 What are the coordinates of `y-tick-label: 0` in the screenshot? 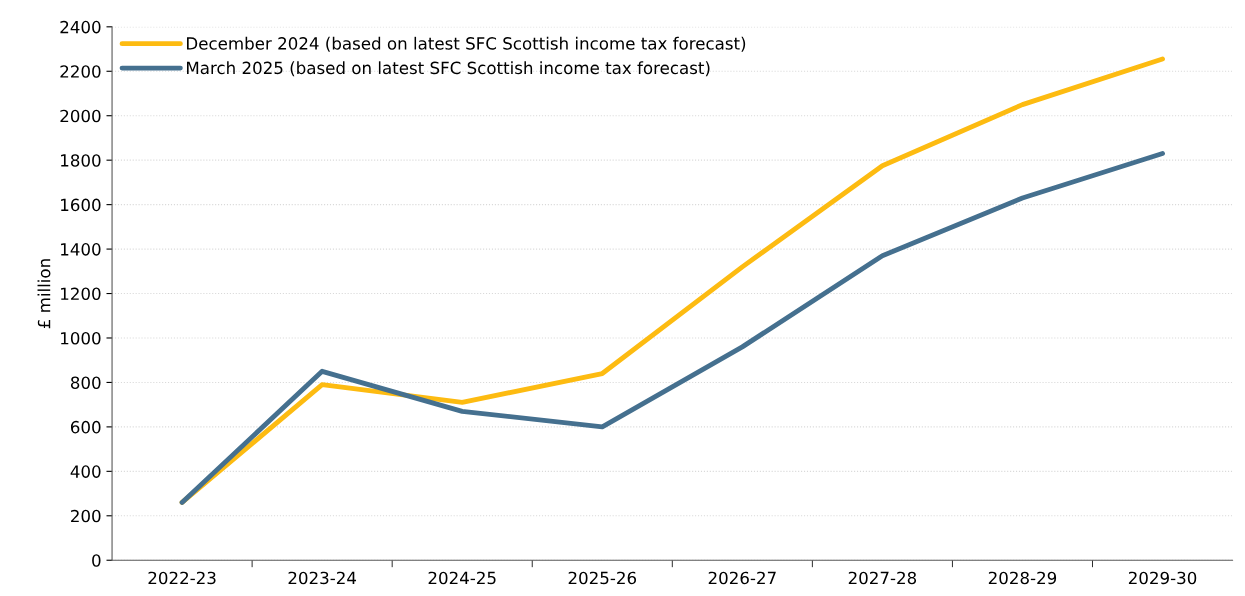 It's located at (96, 560).